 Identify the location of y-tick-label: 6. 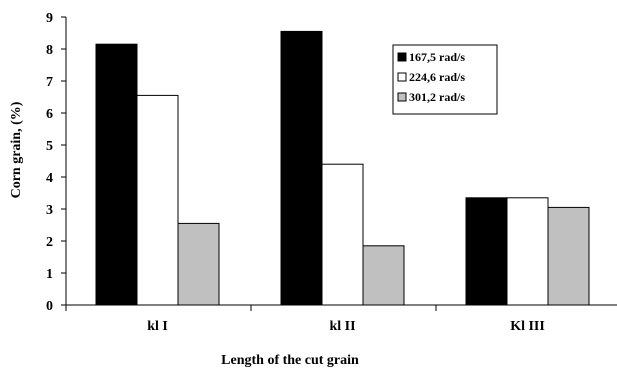
(49, 114).